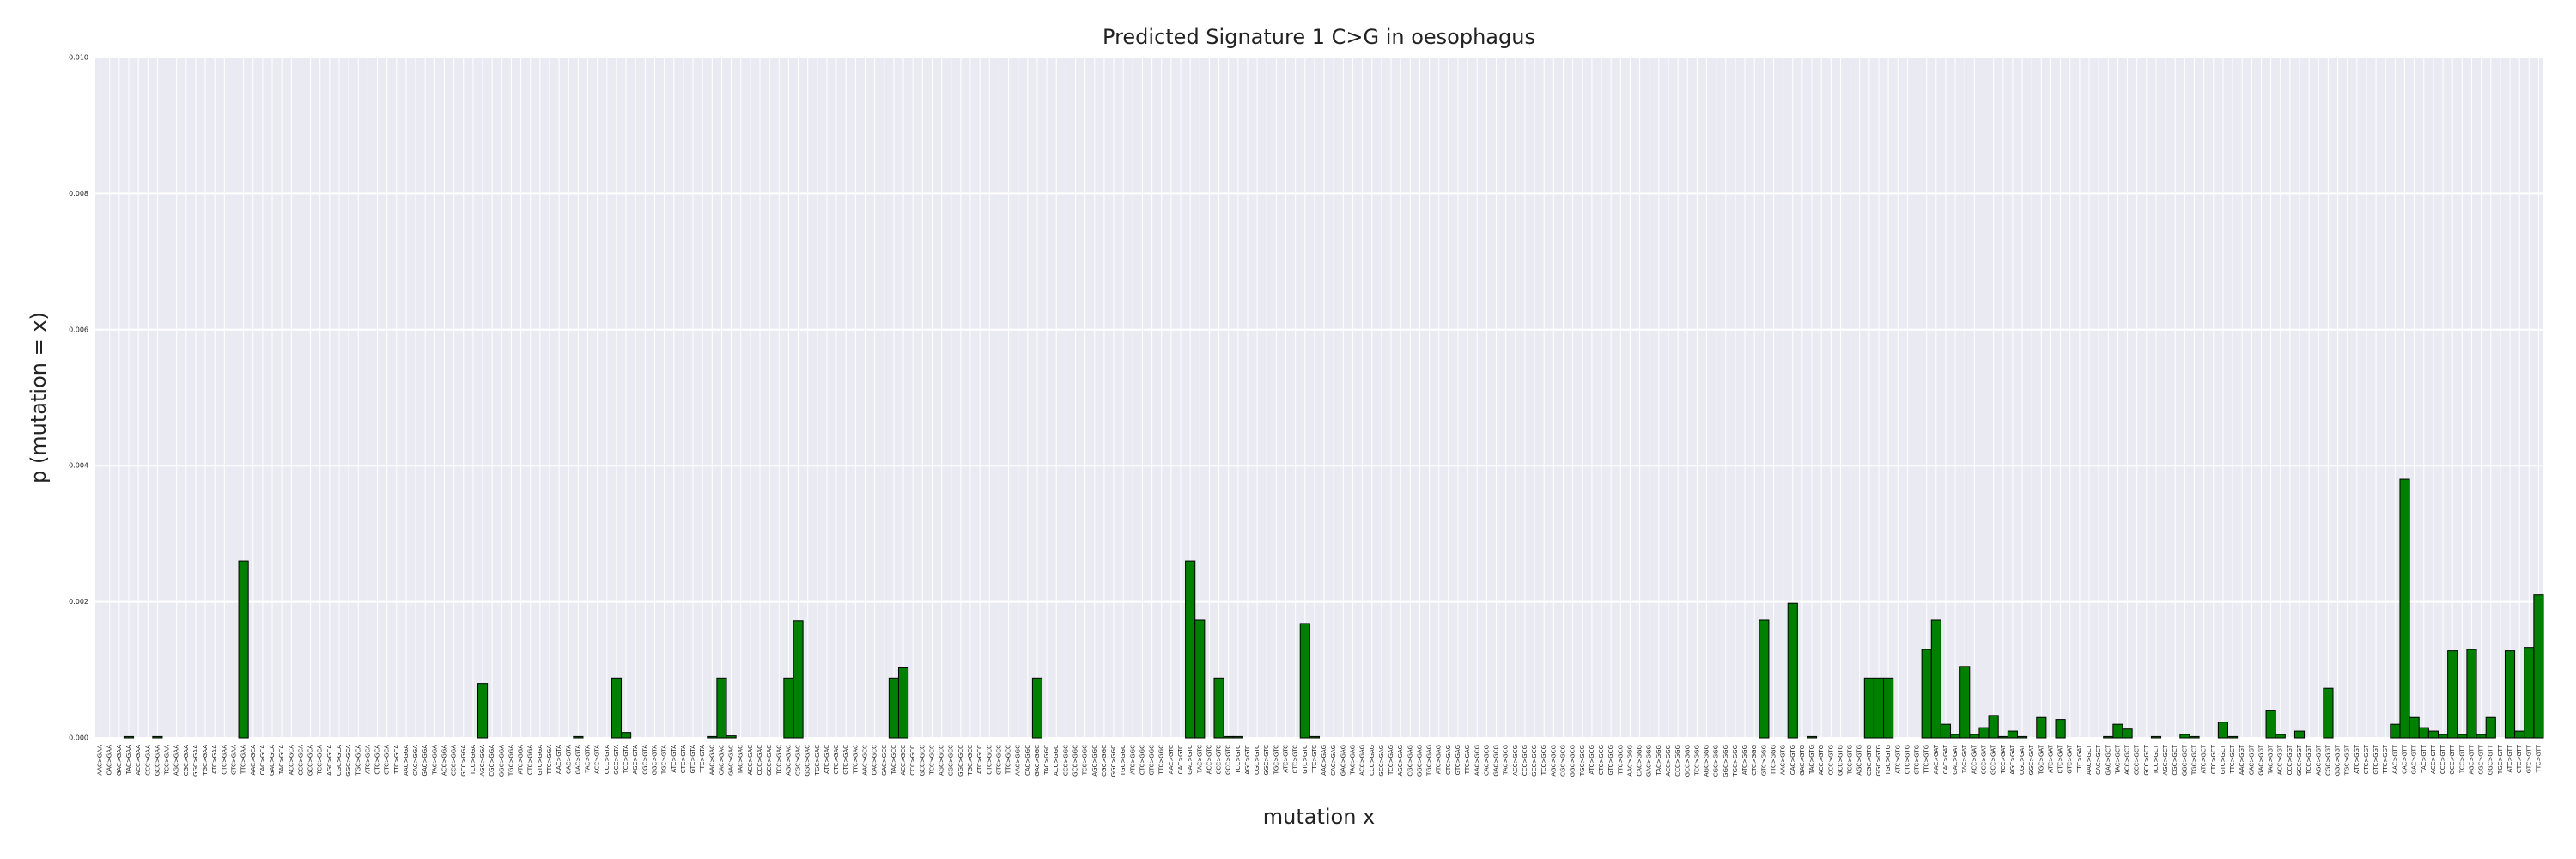 This screenshot has width=2576, height=859. Describe the element at coordinates (138, 760) in the screenshot. I see `x-tick-label: ACC>GAA` at that location.